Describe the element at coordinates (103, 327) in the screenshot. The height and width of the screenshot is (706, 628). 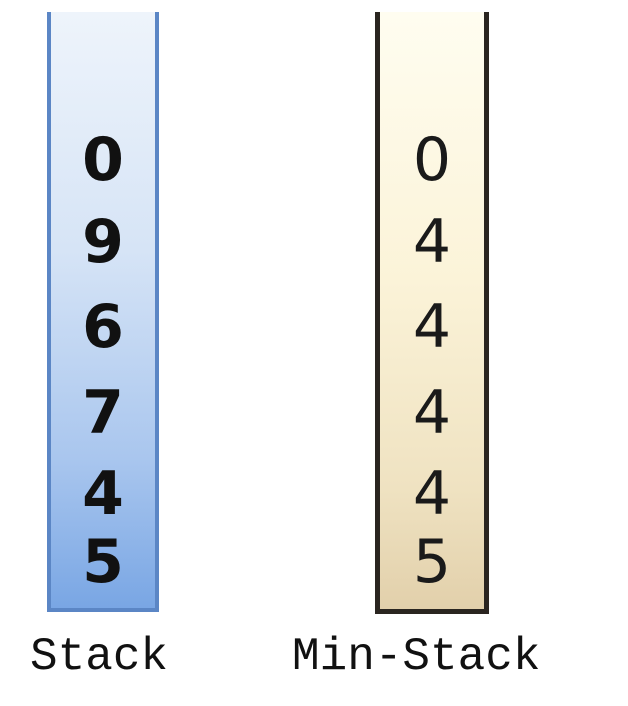
I see `stack-value: 6` at that location.